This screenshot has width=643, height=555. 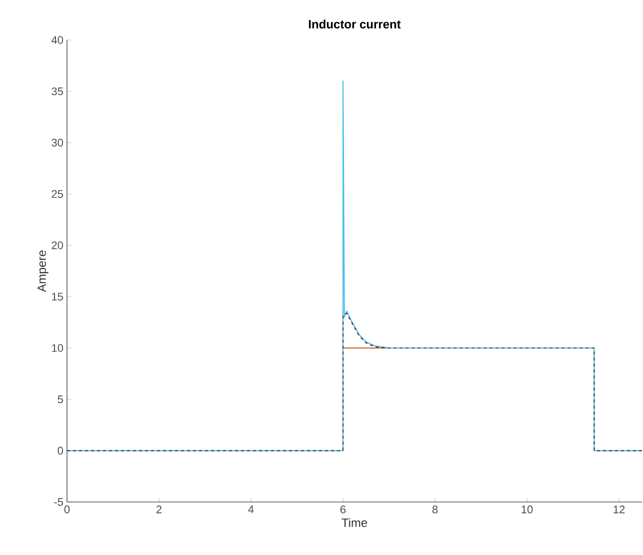 What do you see at coordinates (435, 510) in the screenshot?
I see `x-tick-label: 8` at bounding box center [435, 510].